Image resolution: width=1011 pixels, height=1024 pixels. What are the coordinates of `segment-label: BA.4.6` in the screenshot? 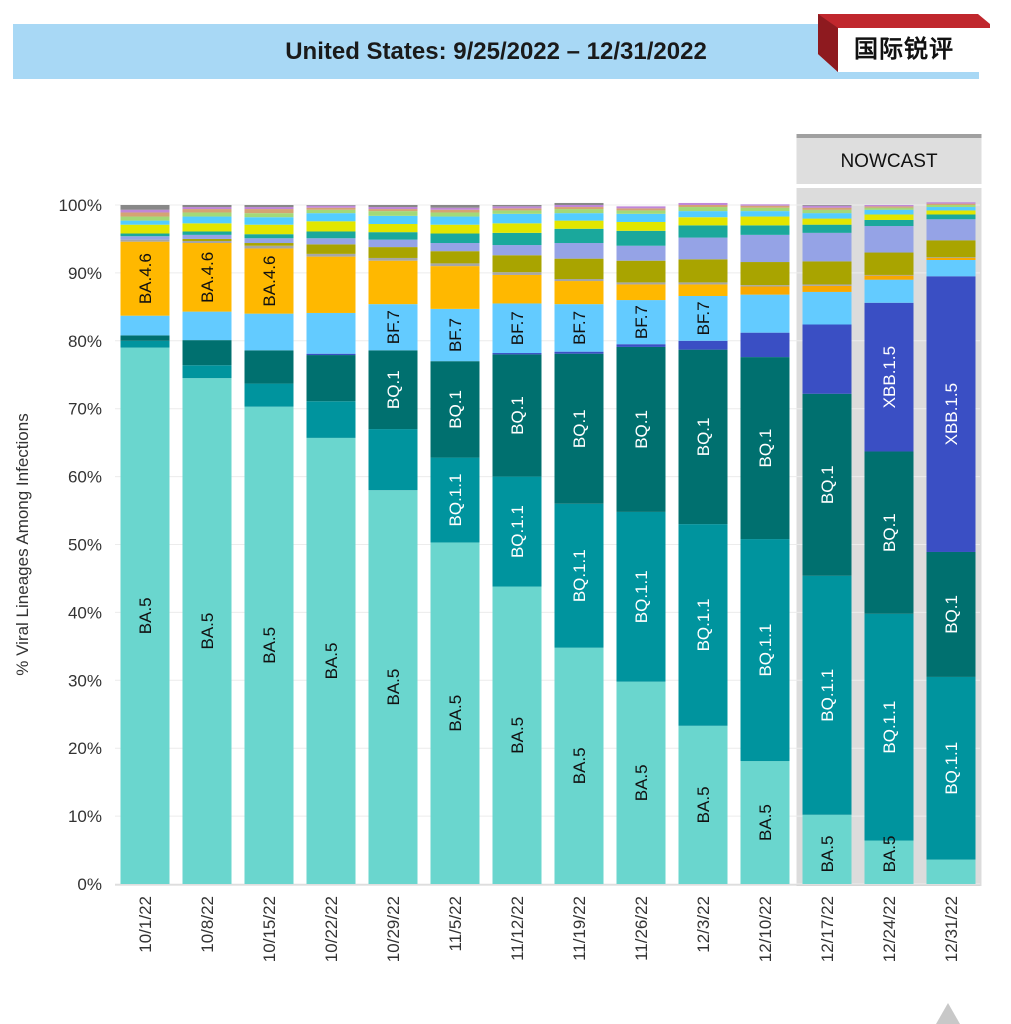 It's located at (207, 277).